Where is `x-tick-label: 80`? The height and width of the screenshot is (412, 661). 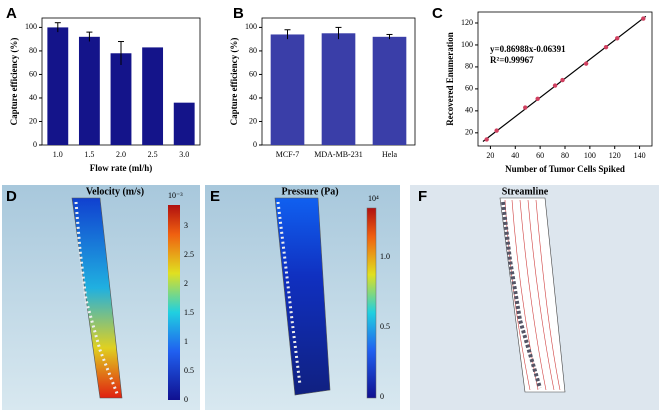
x-tick-label: 80 is located at coordinates (565, 155).